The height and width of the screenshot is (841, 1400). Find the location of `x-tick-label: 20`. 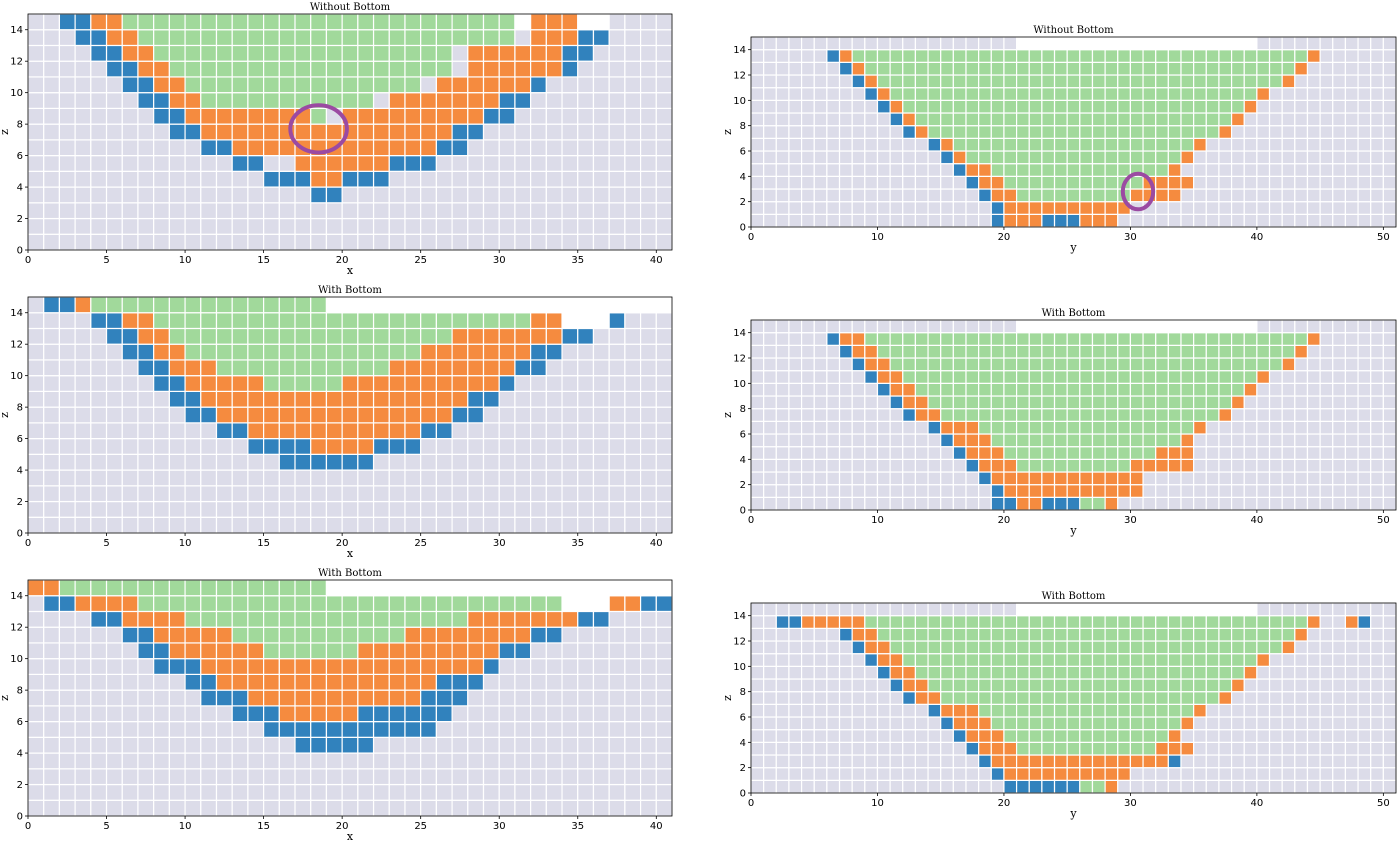

x-tick-label: 20 is located at coordinates (1004, 803).